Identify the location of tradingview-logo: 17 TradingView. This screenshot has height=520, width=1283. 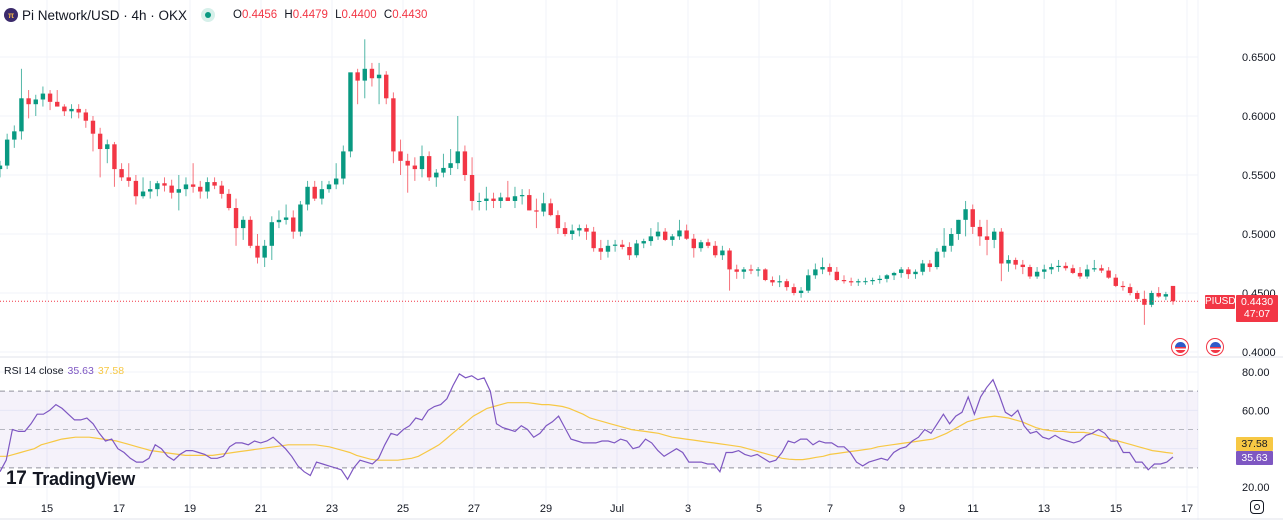
(70, 479).